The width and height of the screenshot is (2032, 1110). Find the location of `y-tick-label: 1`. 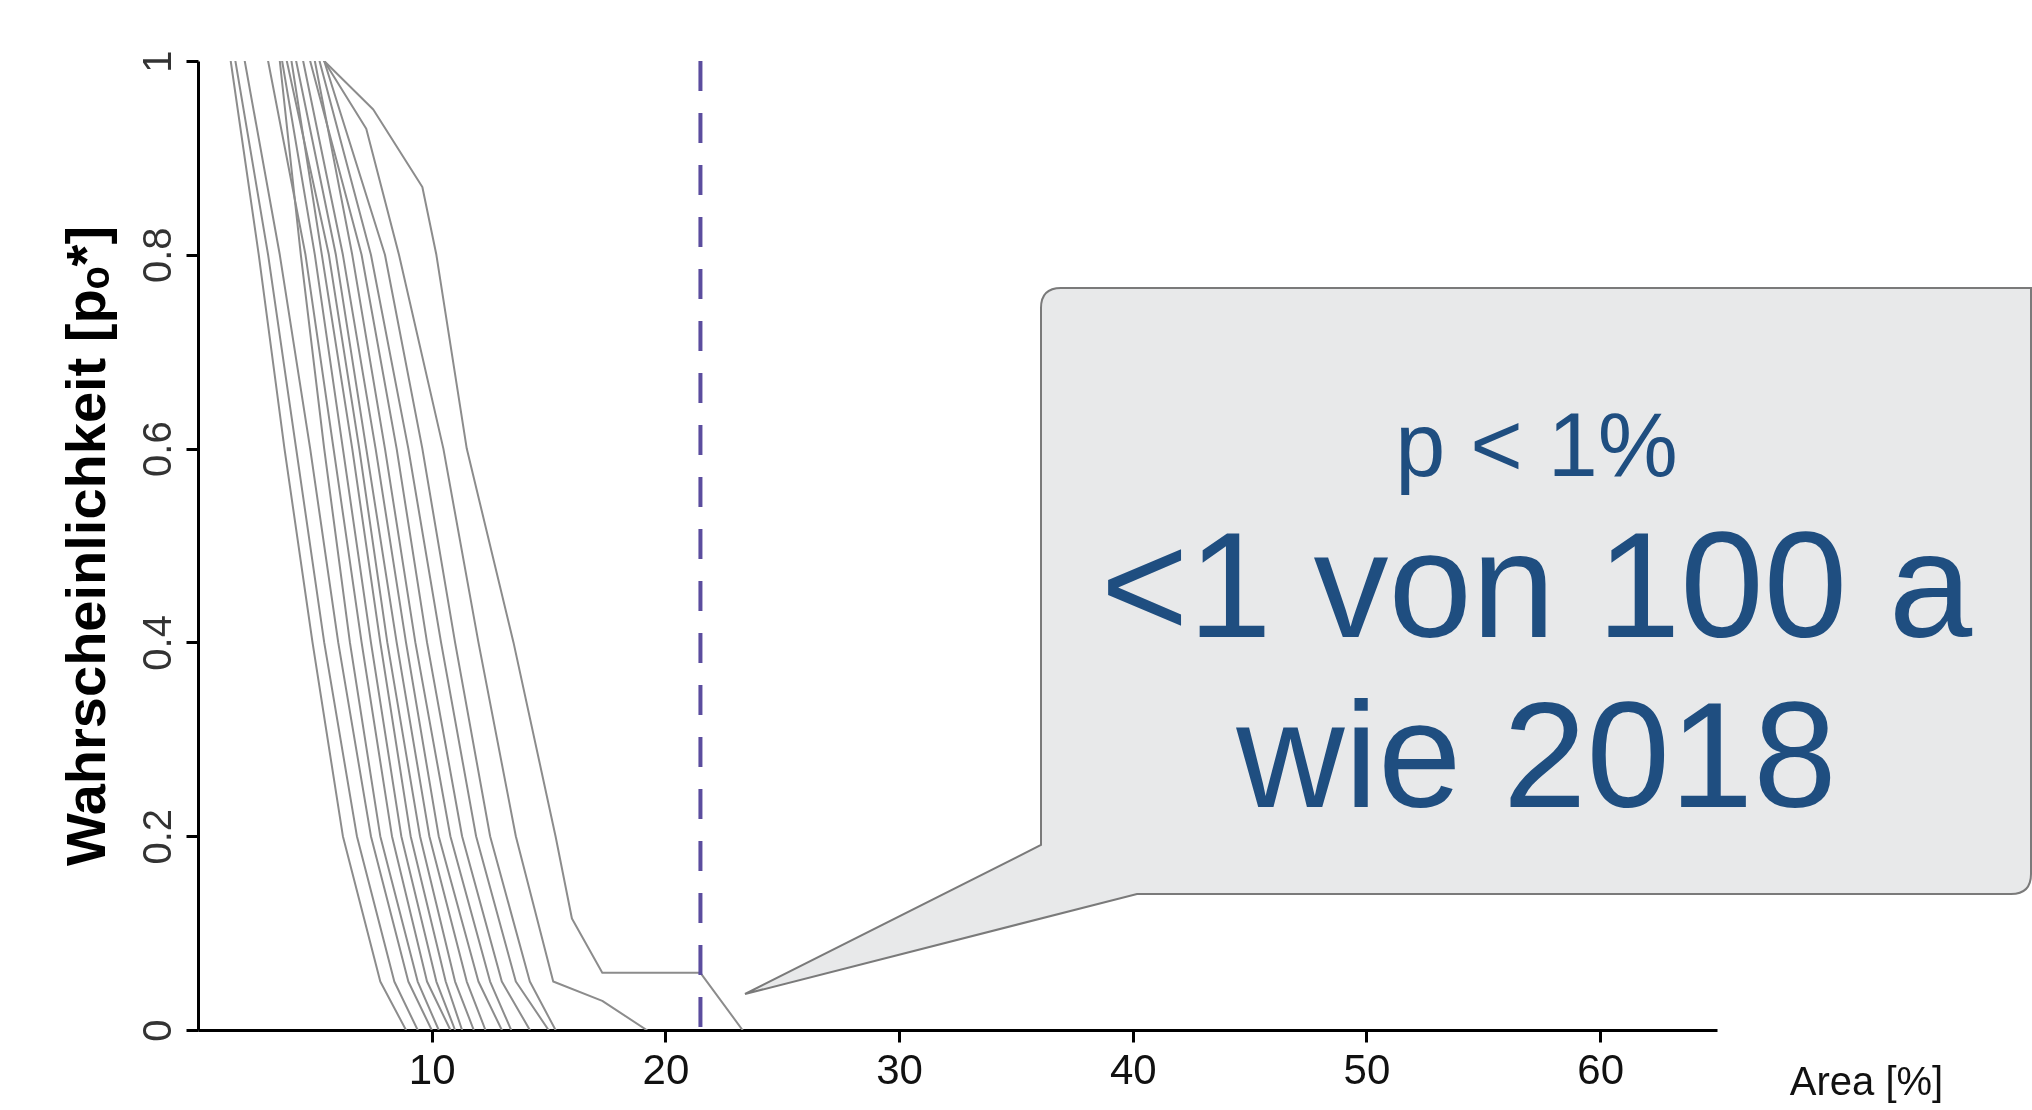

y-tick-label: 1 is located at coordinates (156, 61).